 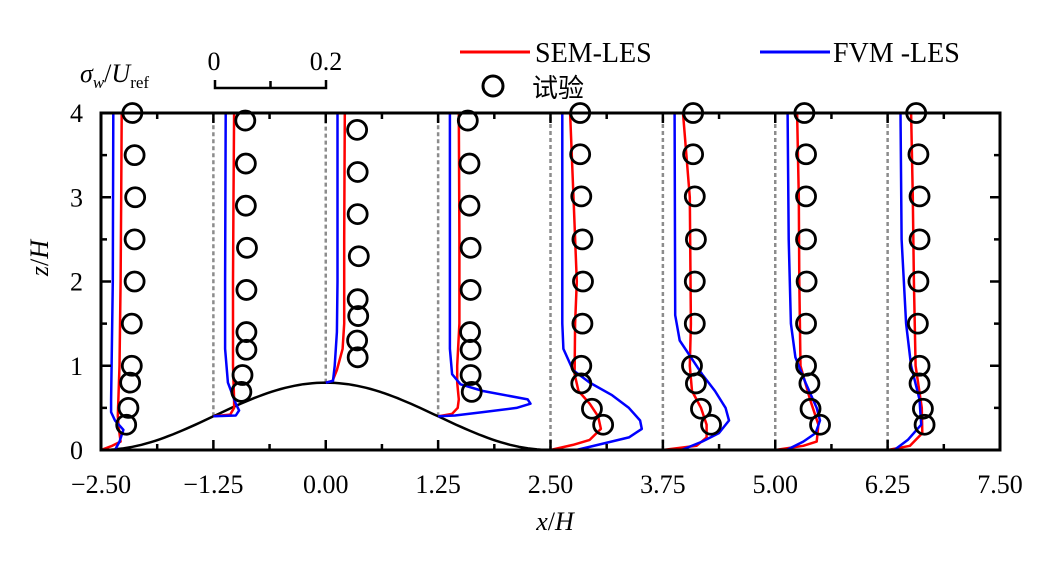 What do you see at coordinates (76, 450) in the screenshot?
I see `y-tick-label: 0` at bounding box center [76, 450].